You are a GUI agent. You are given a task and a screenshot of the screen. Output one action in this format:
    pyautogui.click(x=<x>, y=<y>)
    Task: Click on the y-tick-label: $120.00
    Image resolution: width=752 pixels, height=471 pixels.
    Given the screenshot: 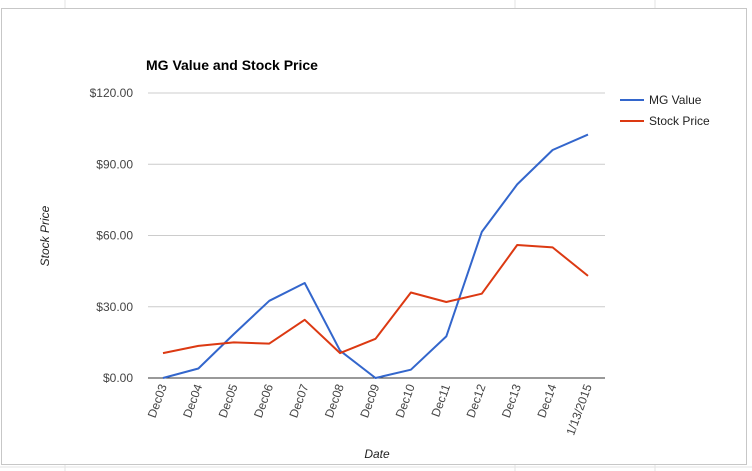 What is the action you would take?
    pyautogui.click(x=112, y=93)
    